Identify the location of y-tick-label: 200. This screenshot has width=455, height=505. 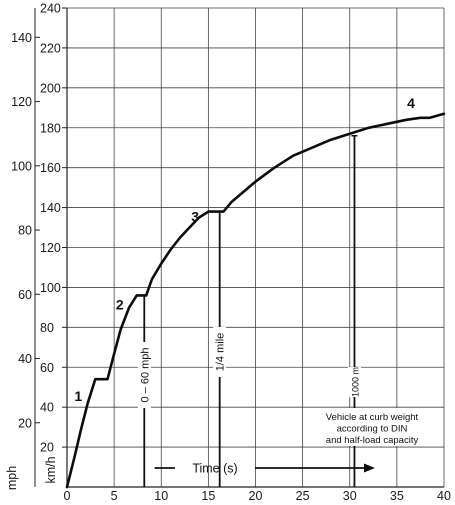
(50, 88).